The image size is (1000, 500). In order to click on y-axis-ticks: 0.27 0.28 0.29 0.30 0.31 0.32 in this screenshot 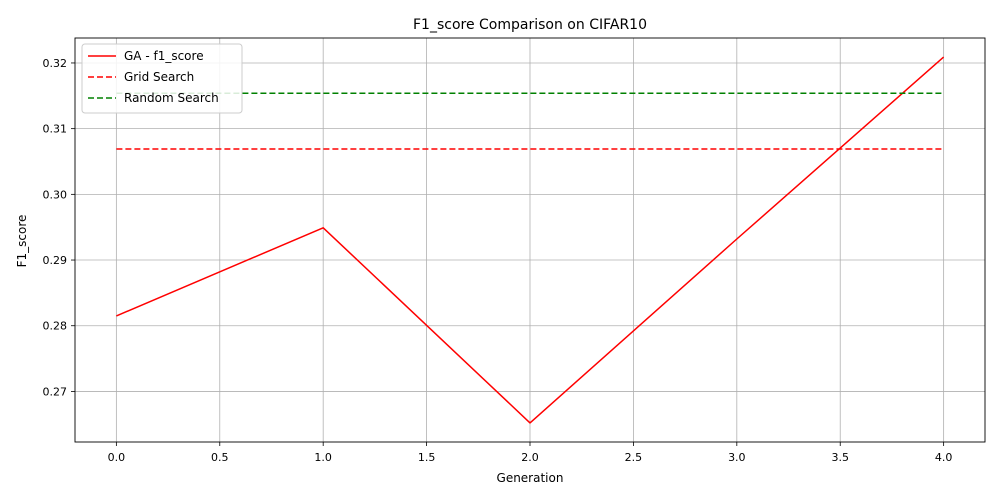, I will do `click(59, 227)`.